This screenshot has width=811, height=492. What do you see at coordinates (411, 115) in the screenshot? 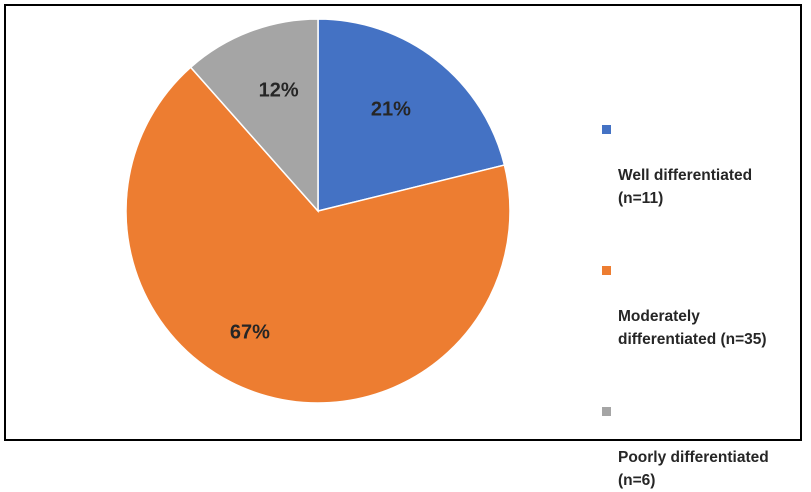
I see `pie-slice-well` at bounding box center [411, 115].